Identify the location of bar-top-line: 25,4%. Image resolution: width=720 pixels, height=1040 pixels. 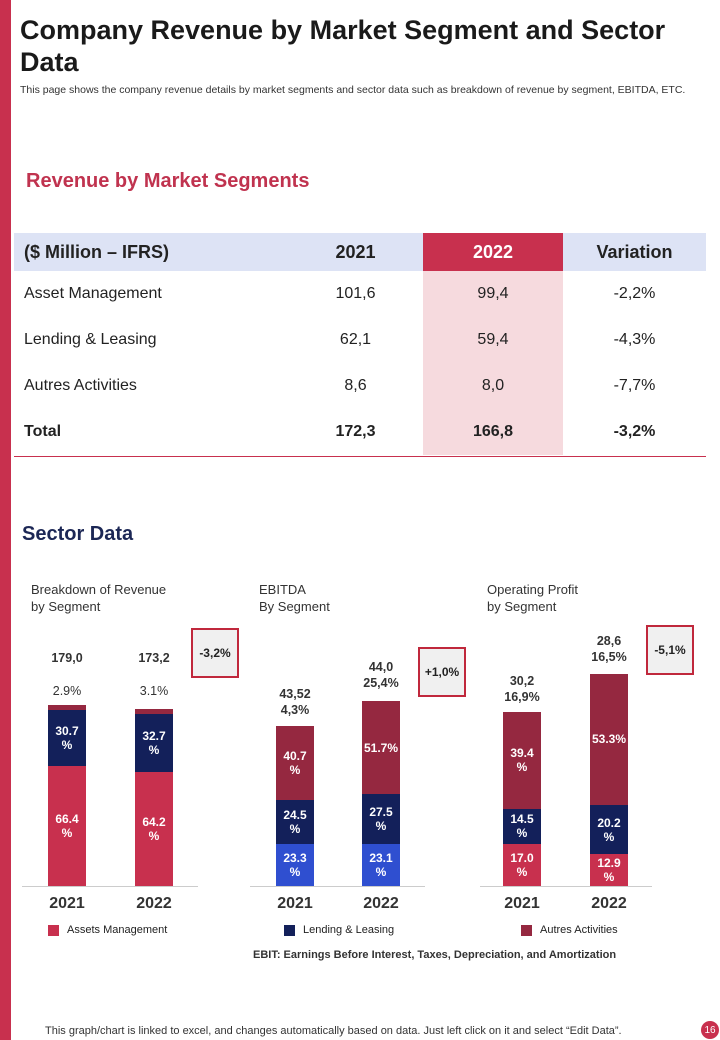
(381, 683).